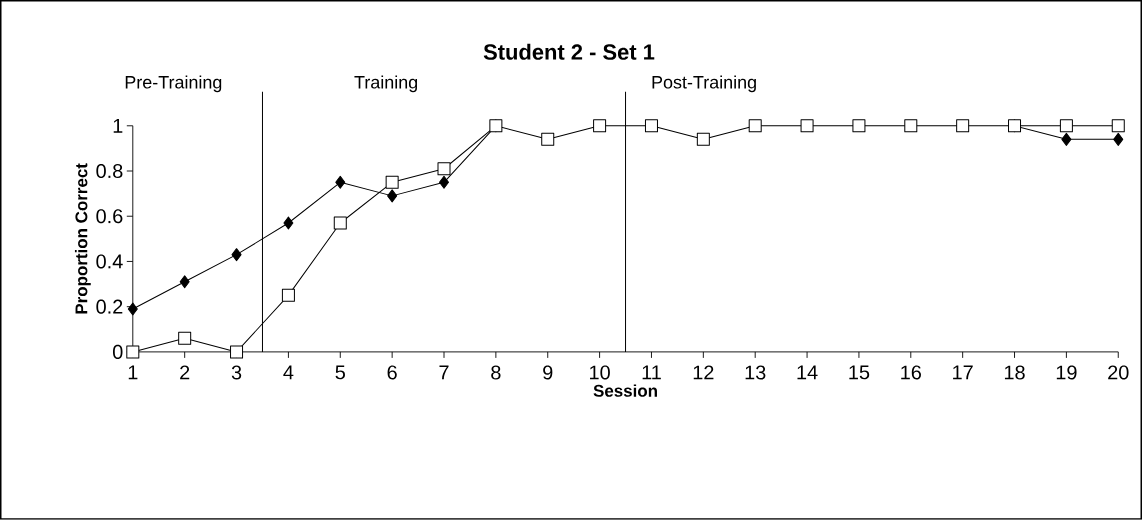 This screenshot has height=520, width=1142. I want to click on x-tick-label: 17, so click(963, 372).